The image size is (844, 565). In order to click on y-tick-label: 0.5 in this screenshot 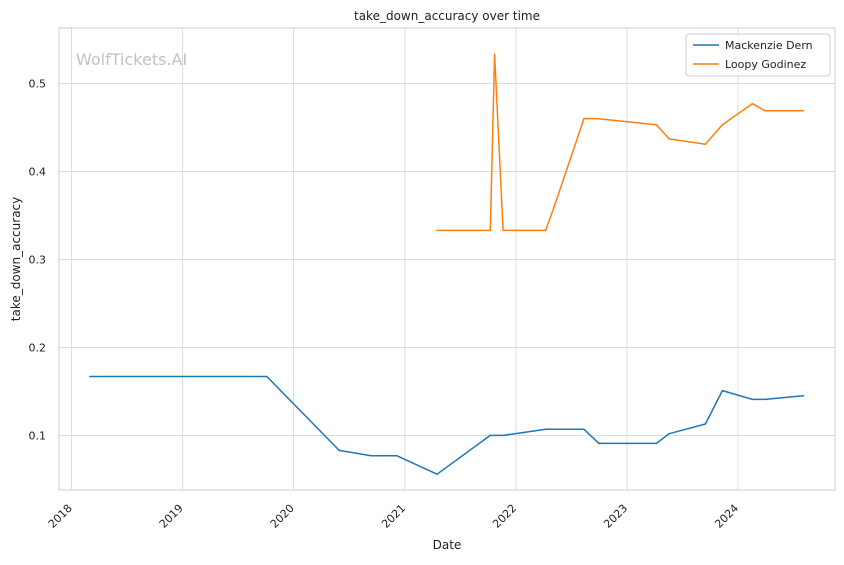, I will do `click(38, 83)`.